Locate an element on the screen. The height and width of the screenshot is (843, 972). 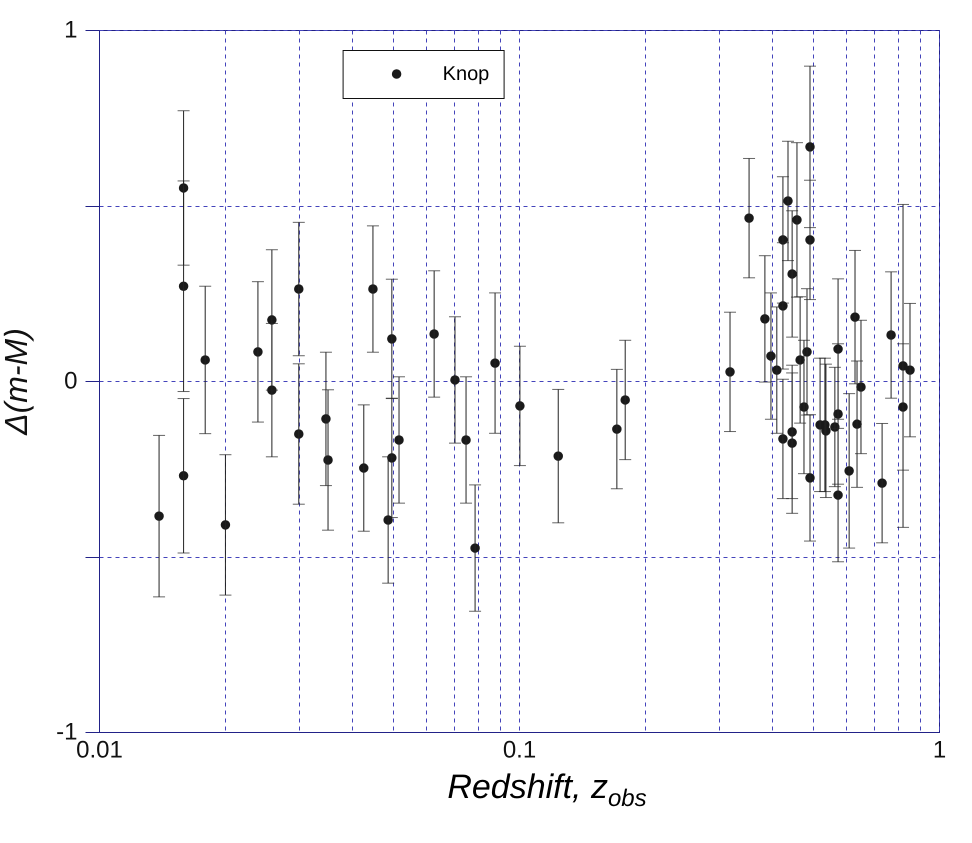
legend-label: Knop is located at coordinates (466, 74).